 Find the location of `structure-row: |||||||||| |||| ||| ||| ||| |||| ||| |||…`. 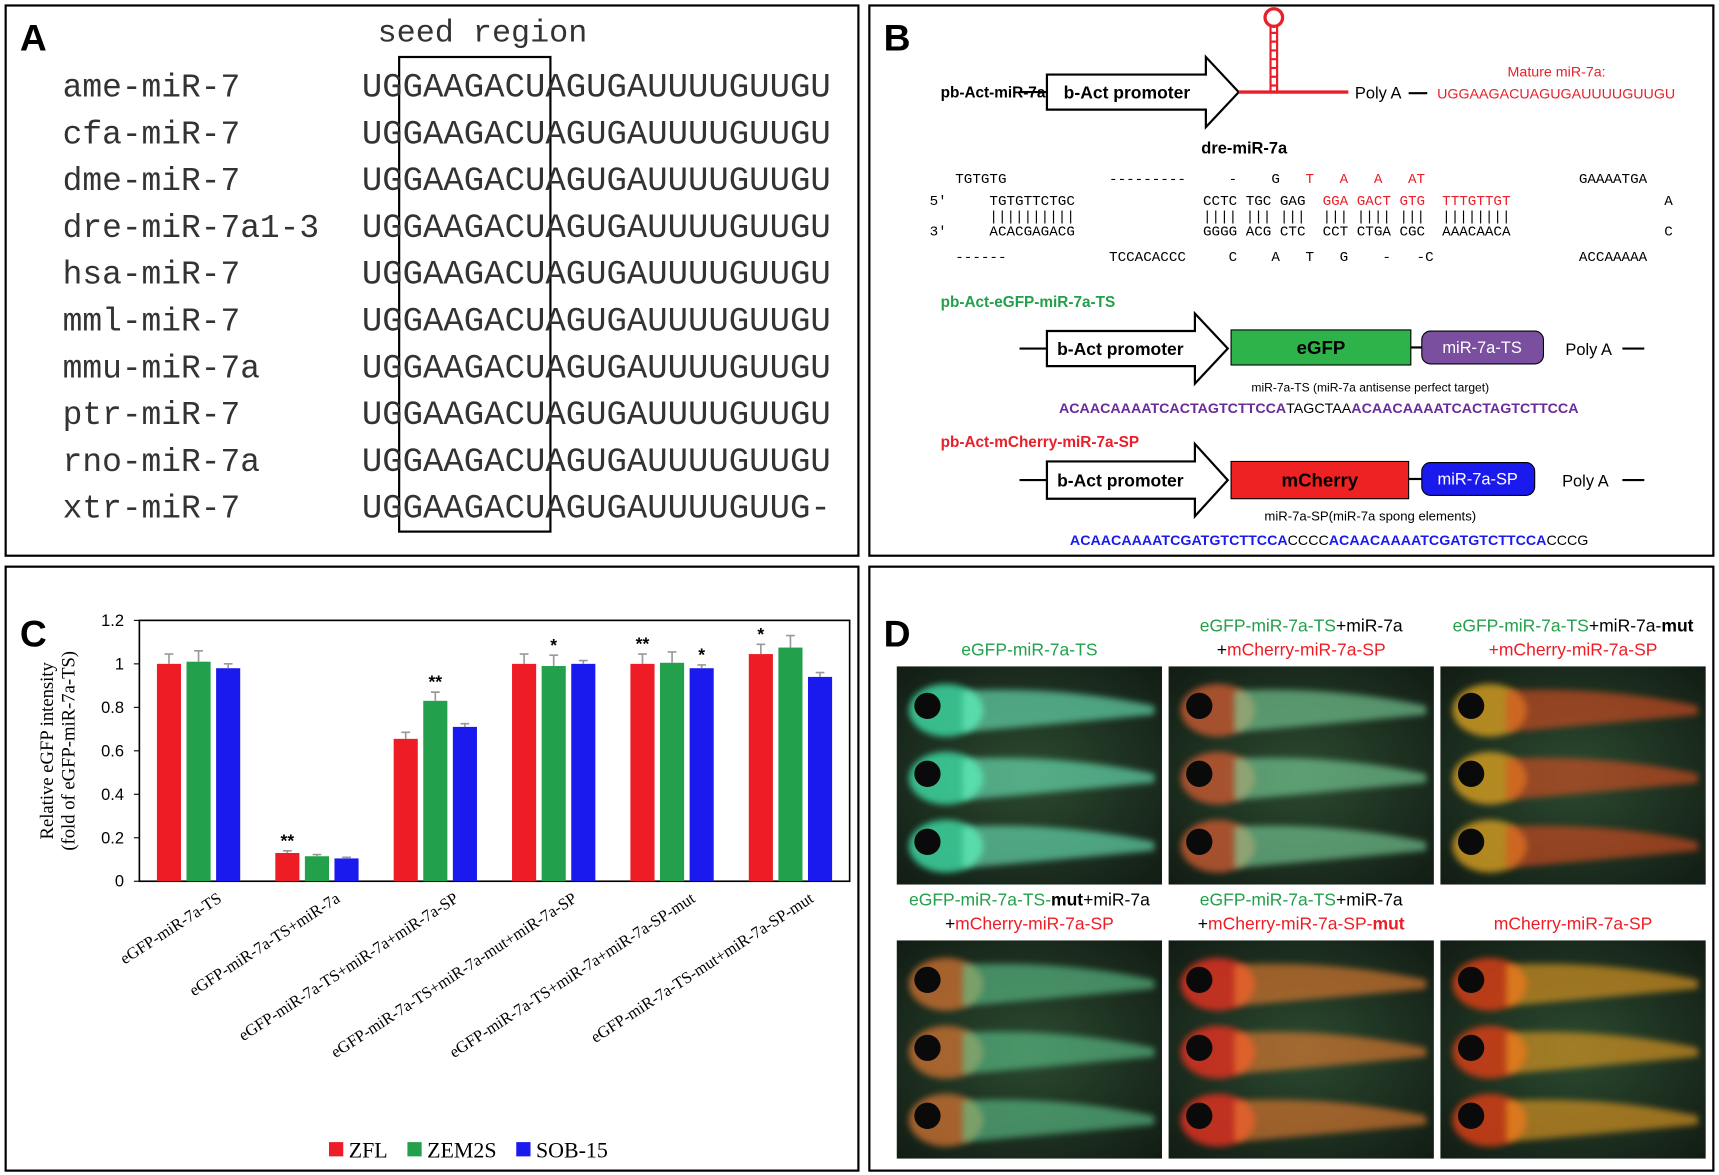

structure-row: |||||||||| |||| ||| ||| ||| |||| ||| |||… is located at coordinates (1220, 217).